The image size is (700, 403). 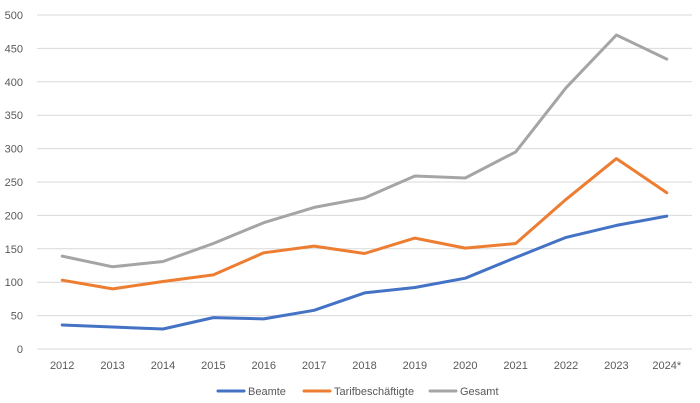 What do you see at coordinates (14, 83) in the screenshot?
I see `y-tick-label: 400` at bounding box center [14, 83].